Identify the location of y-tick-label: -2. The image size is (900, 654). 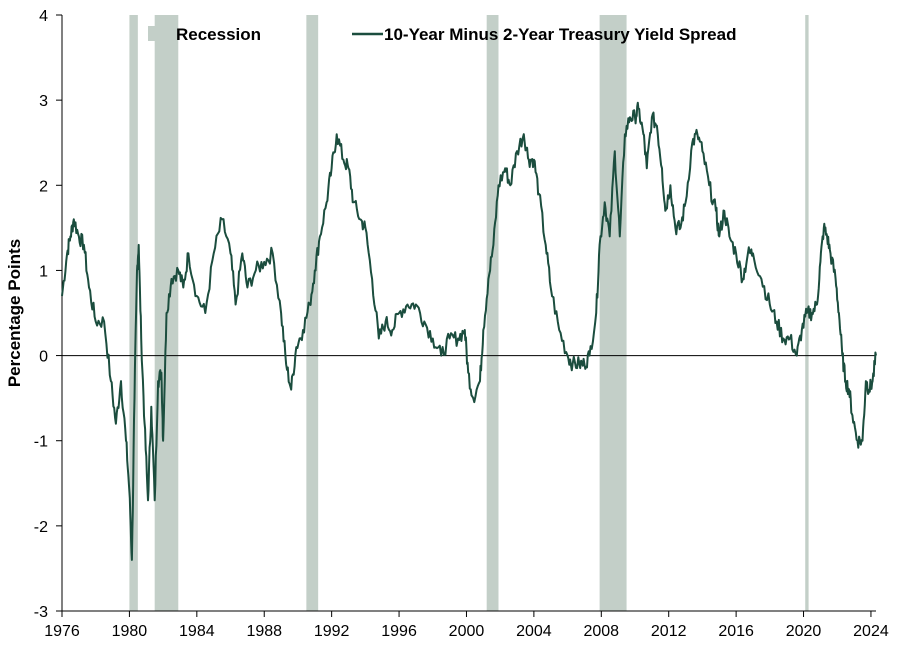
(41, 527).